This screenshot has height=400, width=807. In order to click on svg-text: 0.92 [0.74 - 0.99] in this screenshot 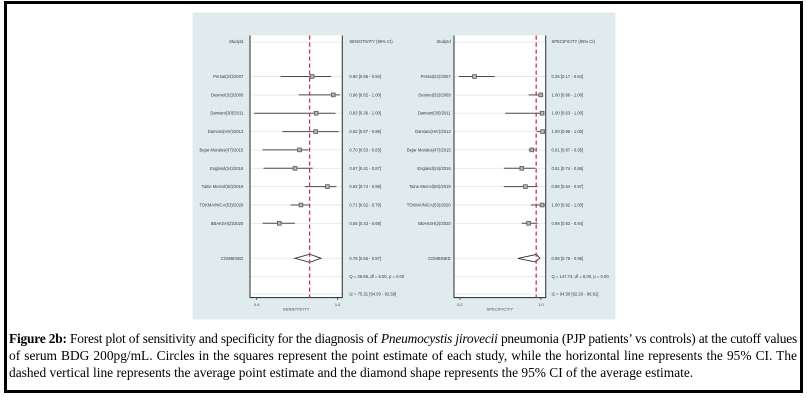, I will do `click(365, 186)`.